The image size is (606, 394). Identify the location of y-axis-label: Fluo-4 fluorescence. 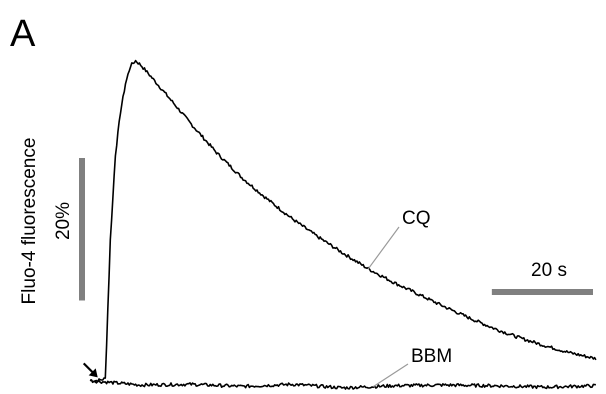
(29, 221).